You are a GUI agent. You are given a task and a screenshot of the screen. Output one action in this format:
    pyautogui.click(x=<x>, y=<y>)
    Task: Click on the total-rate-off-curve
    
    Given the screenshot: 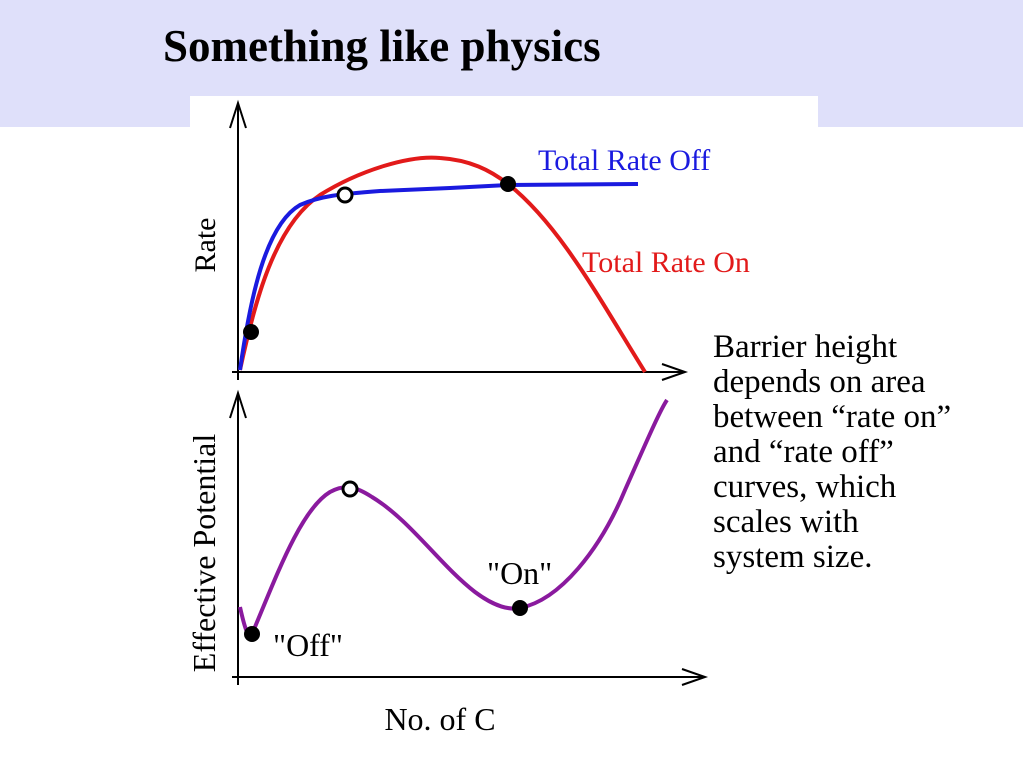 What is the action you would take?
    pyautogui.click(x=438, y=276)
    